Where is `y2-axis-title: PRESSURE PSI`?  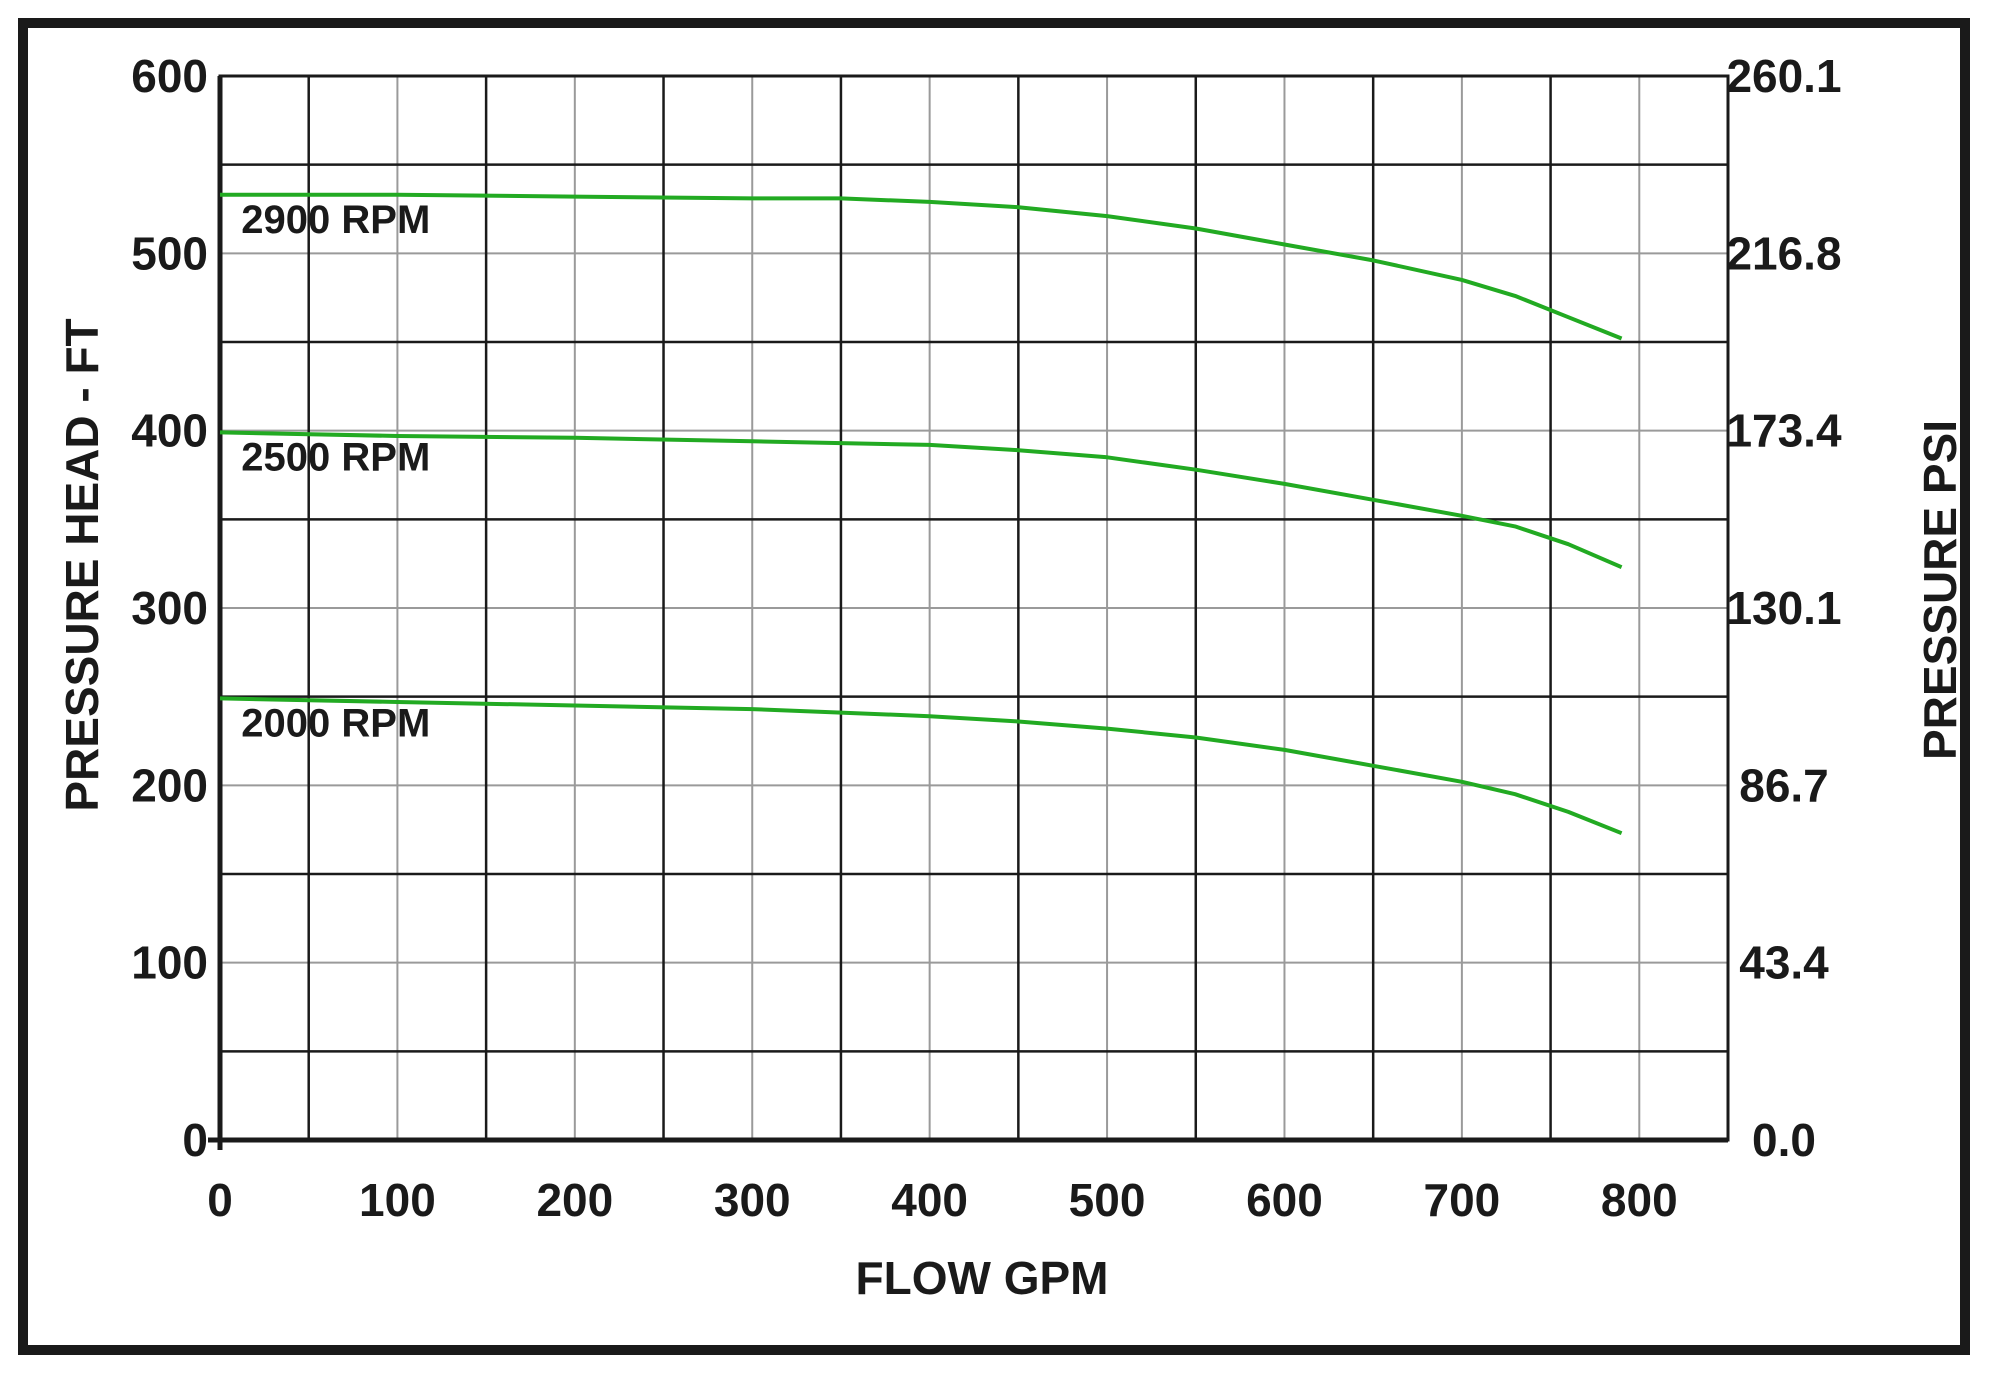
y2-axis-title: PRESSURE PSI is located at coordinates (1940, 590).